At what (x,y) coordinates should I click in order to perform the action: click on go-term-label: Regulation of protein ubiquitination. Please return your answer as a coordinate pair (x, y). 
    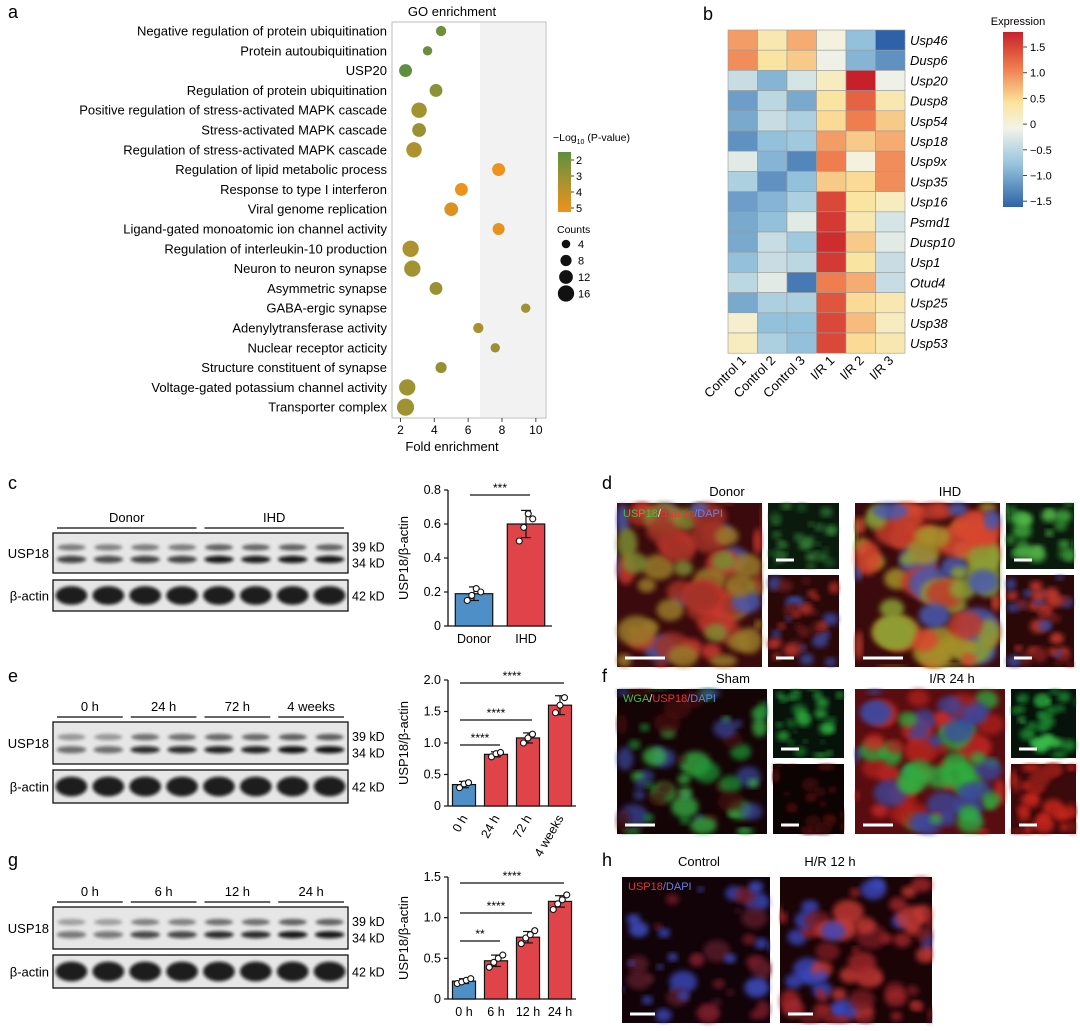
    Looking at the image, I should click on (287, 90).